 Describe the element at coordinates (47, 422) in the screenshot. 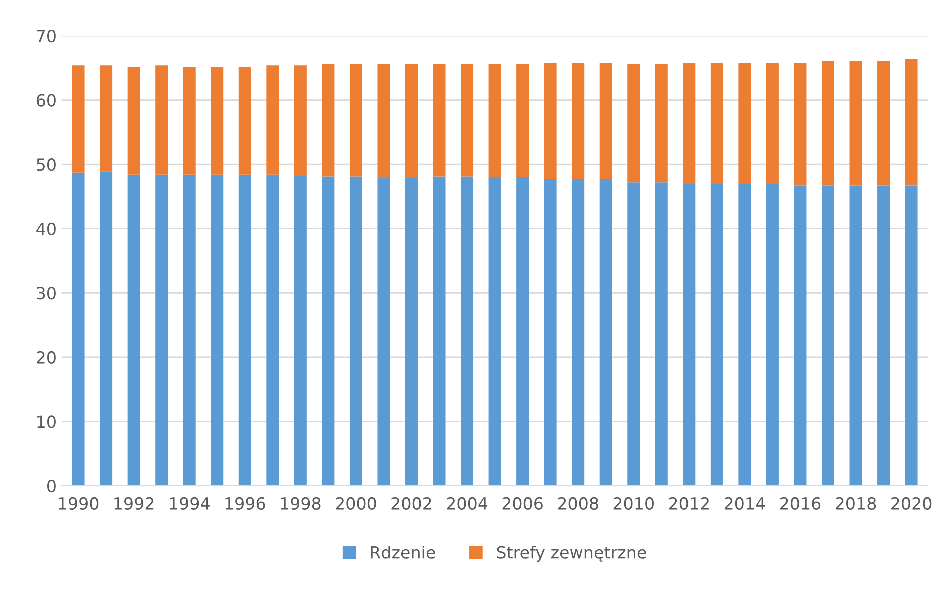

I see `y-tick-label: 10` at that location.